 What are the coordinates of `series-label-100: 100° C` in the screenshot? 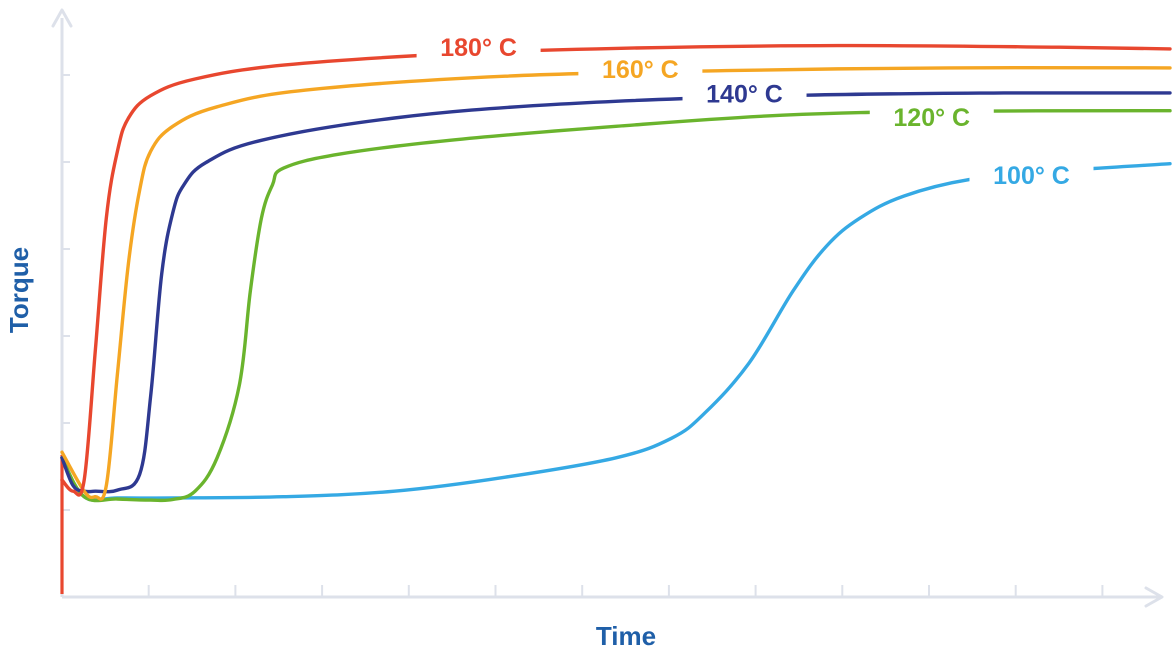 It's located at (1031, 176).